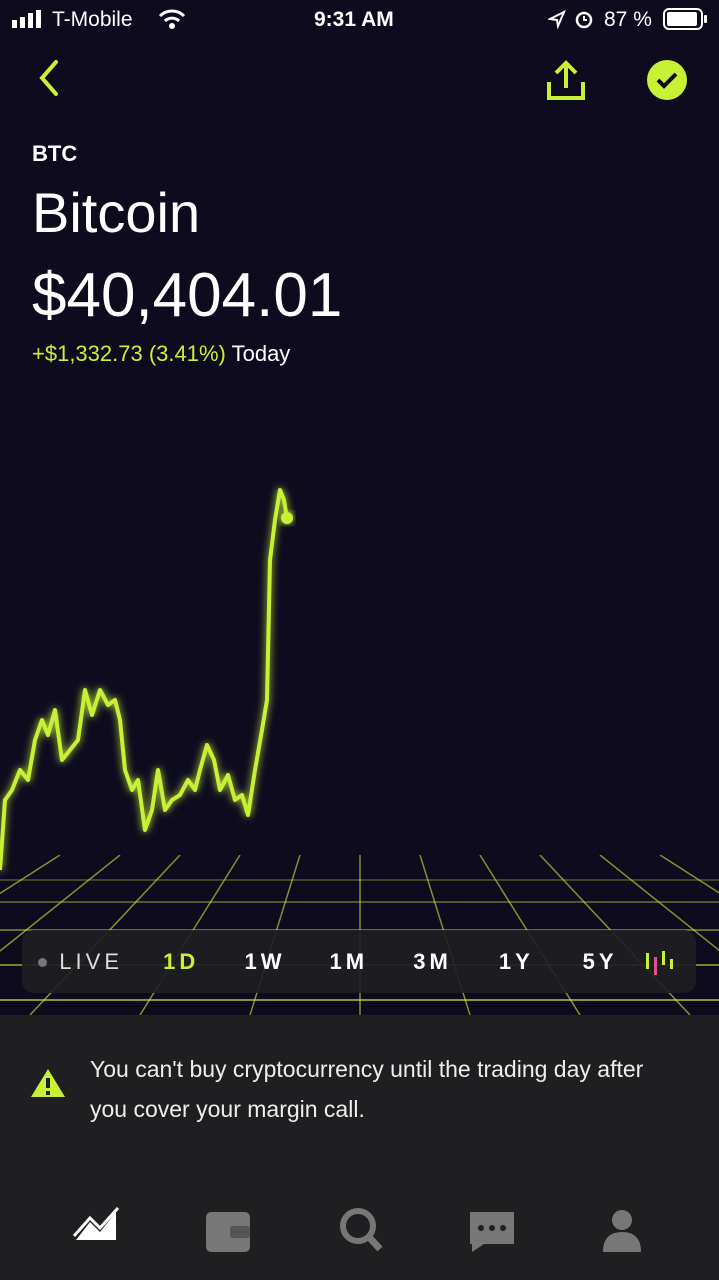 The image size is (719, 1280). I want to click on price-change: +$1,332.73 (3.41%), so click(129, 353).